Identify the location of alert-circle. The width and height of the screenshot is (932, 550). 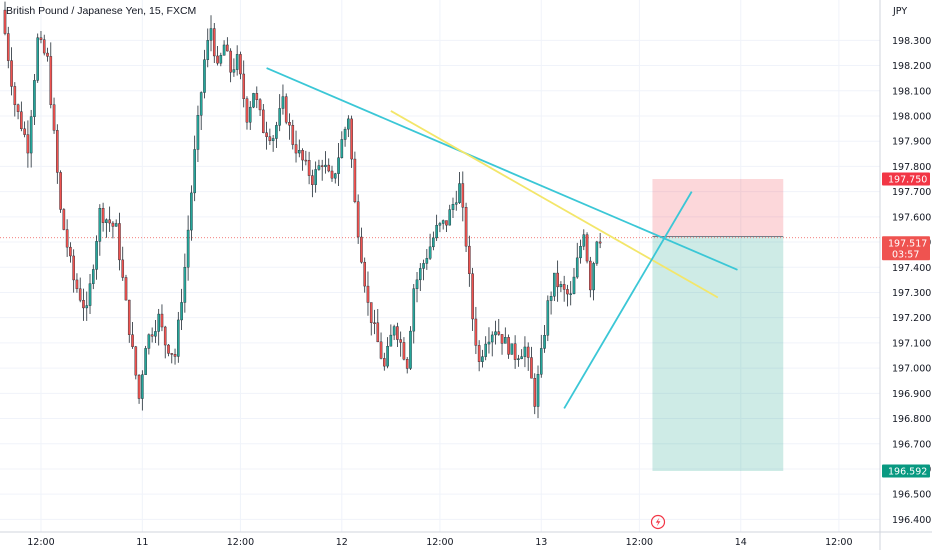
(658, 522).